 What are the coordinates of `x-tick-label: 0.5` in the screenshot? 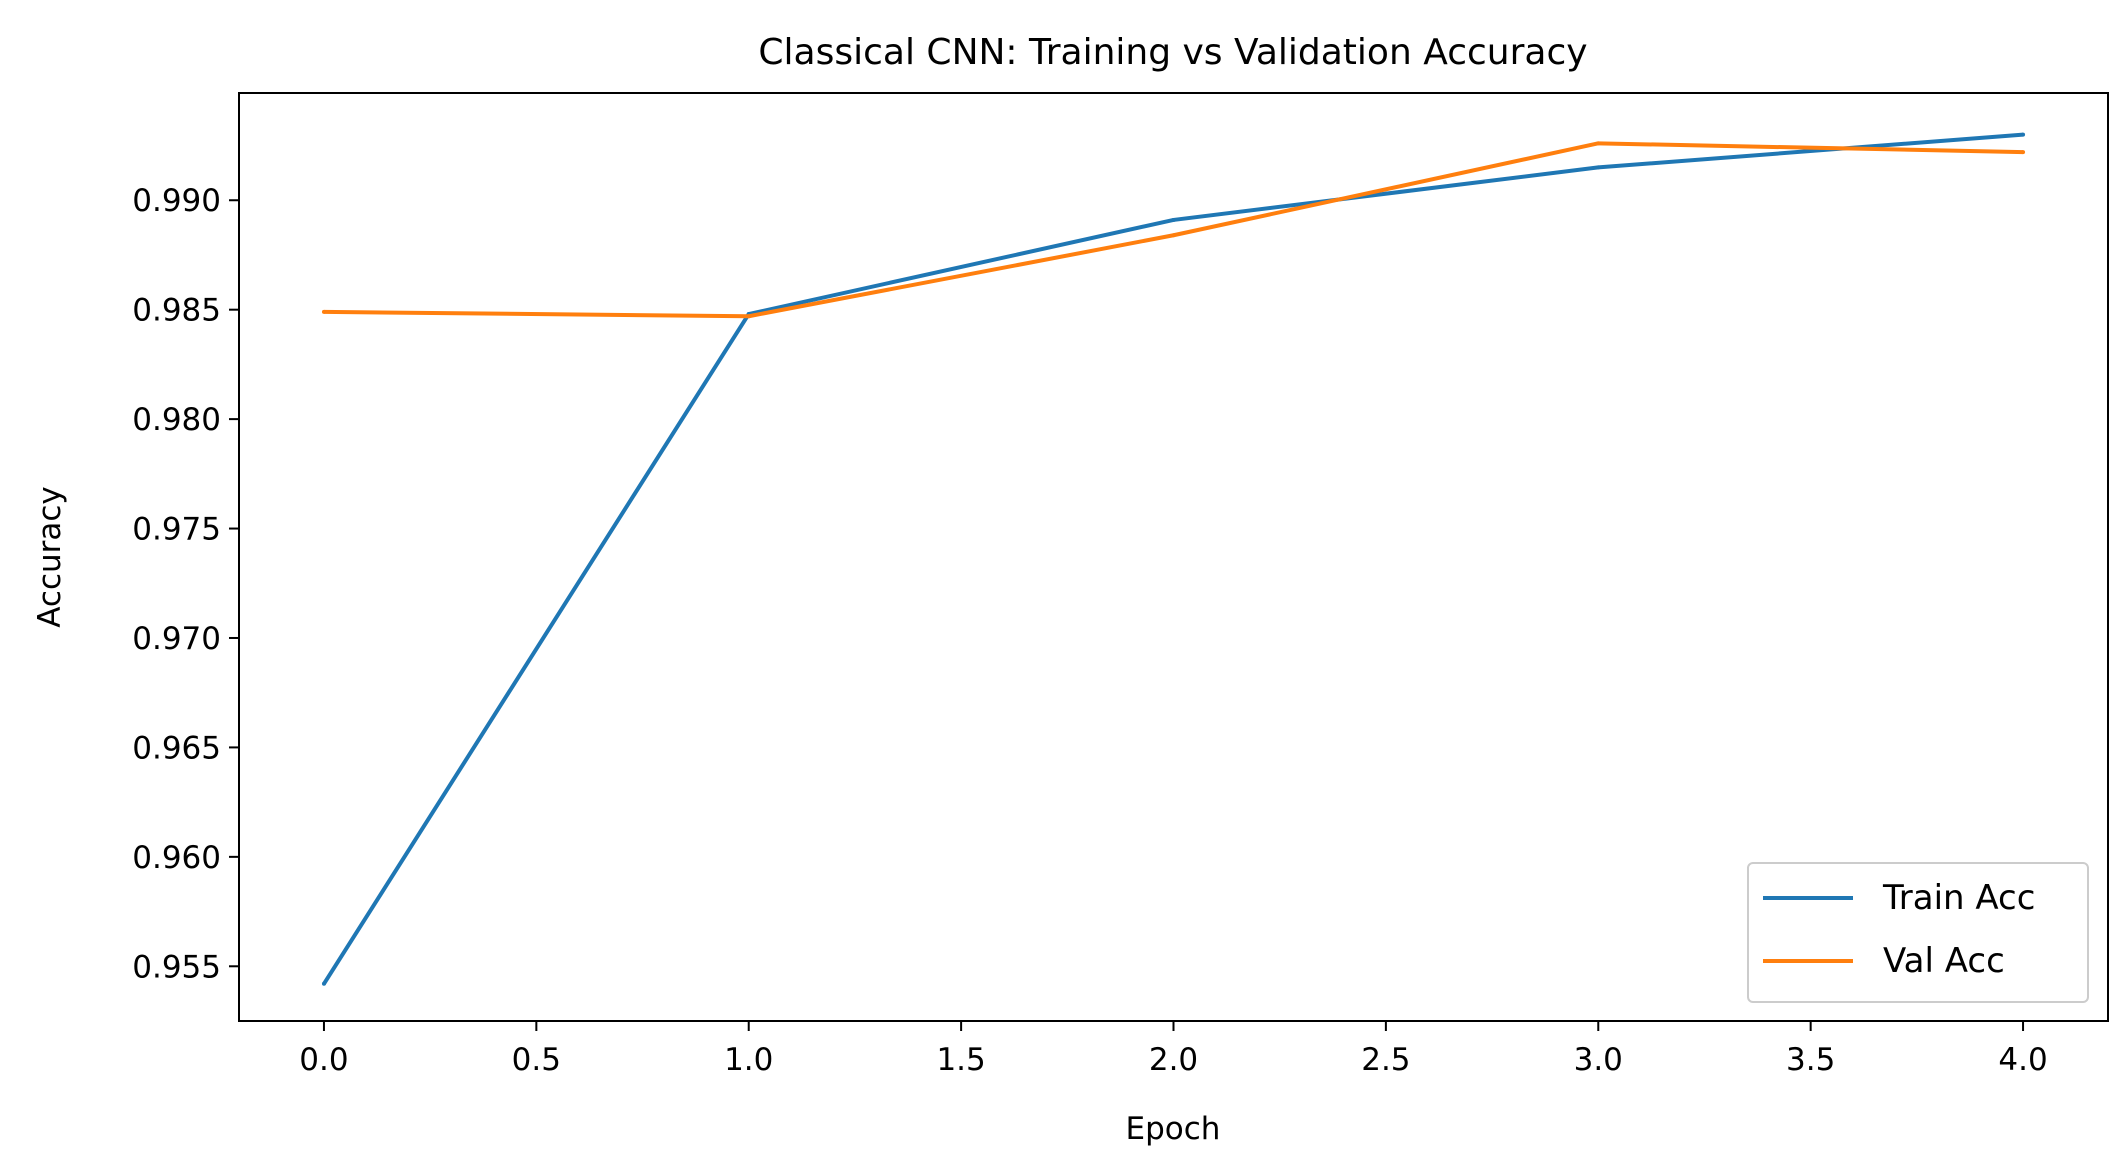 It's located at (536, 1060).